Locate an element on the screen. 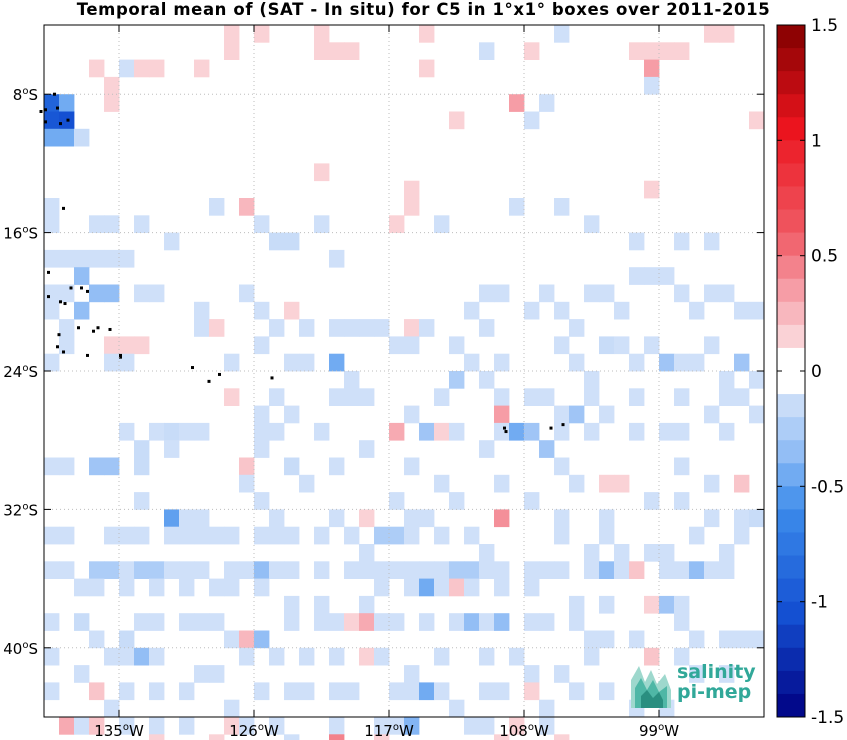 This screenshot has height=740, width=847. colorbar-tick-label: -1 is located at coordinates (819, 603).